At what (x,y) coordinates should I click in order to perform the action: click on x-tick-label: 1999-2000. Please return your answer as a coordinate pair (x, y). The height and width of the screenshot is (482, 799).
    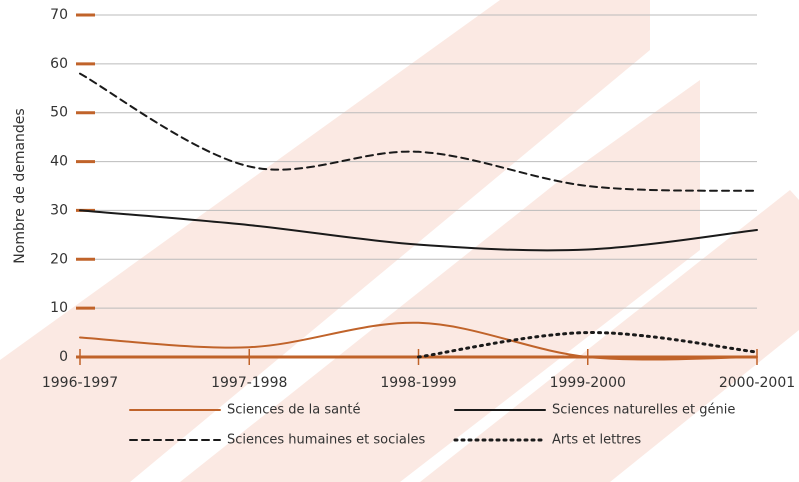
    Looking at the image, I should click on (588, 383).